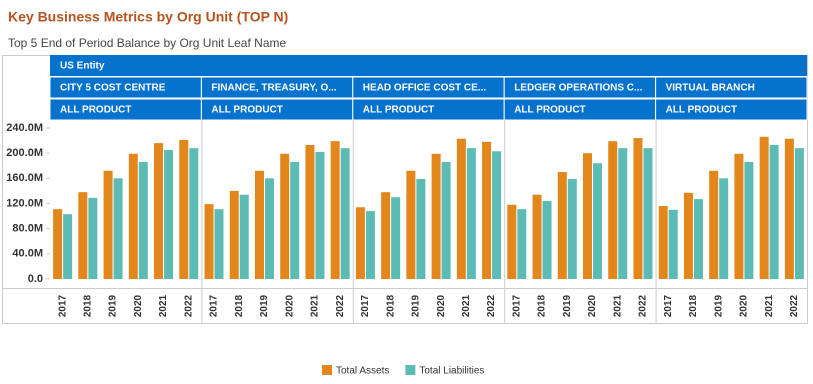 The height and width of the screenshot is (384, 813). Describe the element at coordinates (710, 88) in the screenshot. I see `panel-label: VIRTUAL BRANCH` at that location.